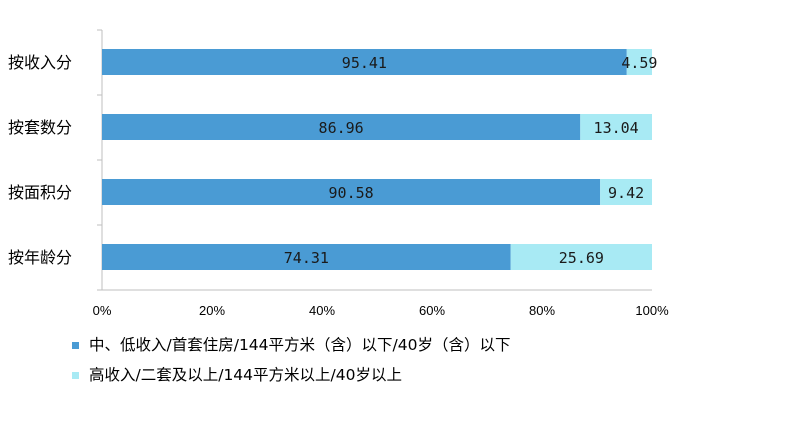  I want to click on x-tick-label: 60%, so click(432, 310).